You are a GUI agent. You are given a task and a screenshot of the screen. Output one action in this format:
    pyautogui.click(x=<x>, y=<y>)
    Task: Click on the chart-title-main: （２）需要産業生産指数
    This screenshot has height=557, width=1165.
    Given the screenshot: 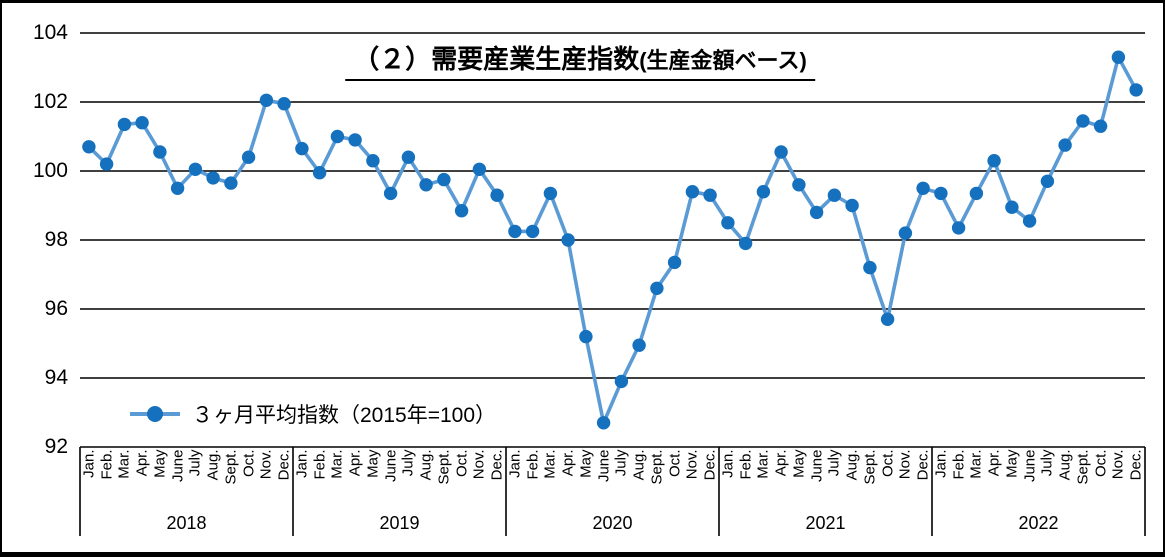 What is the action you would take?
    pyautogui.click(x=496, y=59)
    